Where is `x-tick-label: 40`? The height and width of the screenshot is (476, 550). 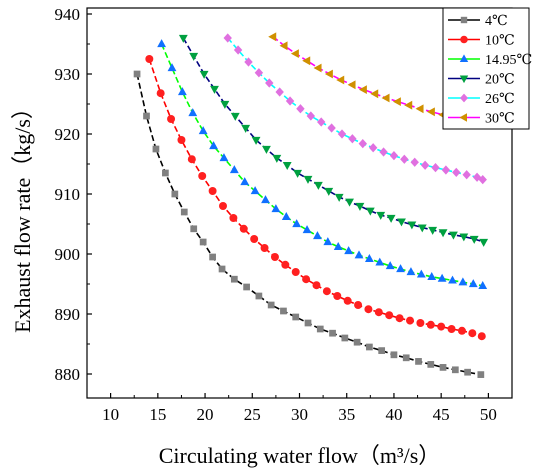 x-tick-label: 40 is located at coordinates (393, 414).